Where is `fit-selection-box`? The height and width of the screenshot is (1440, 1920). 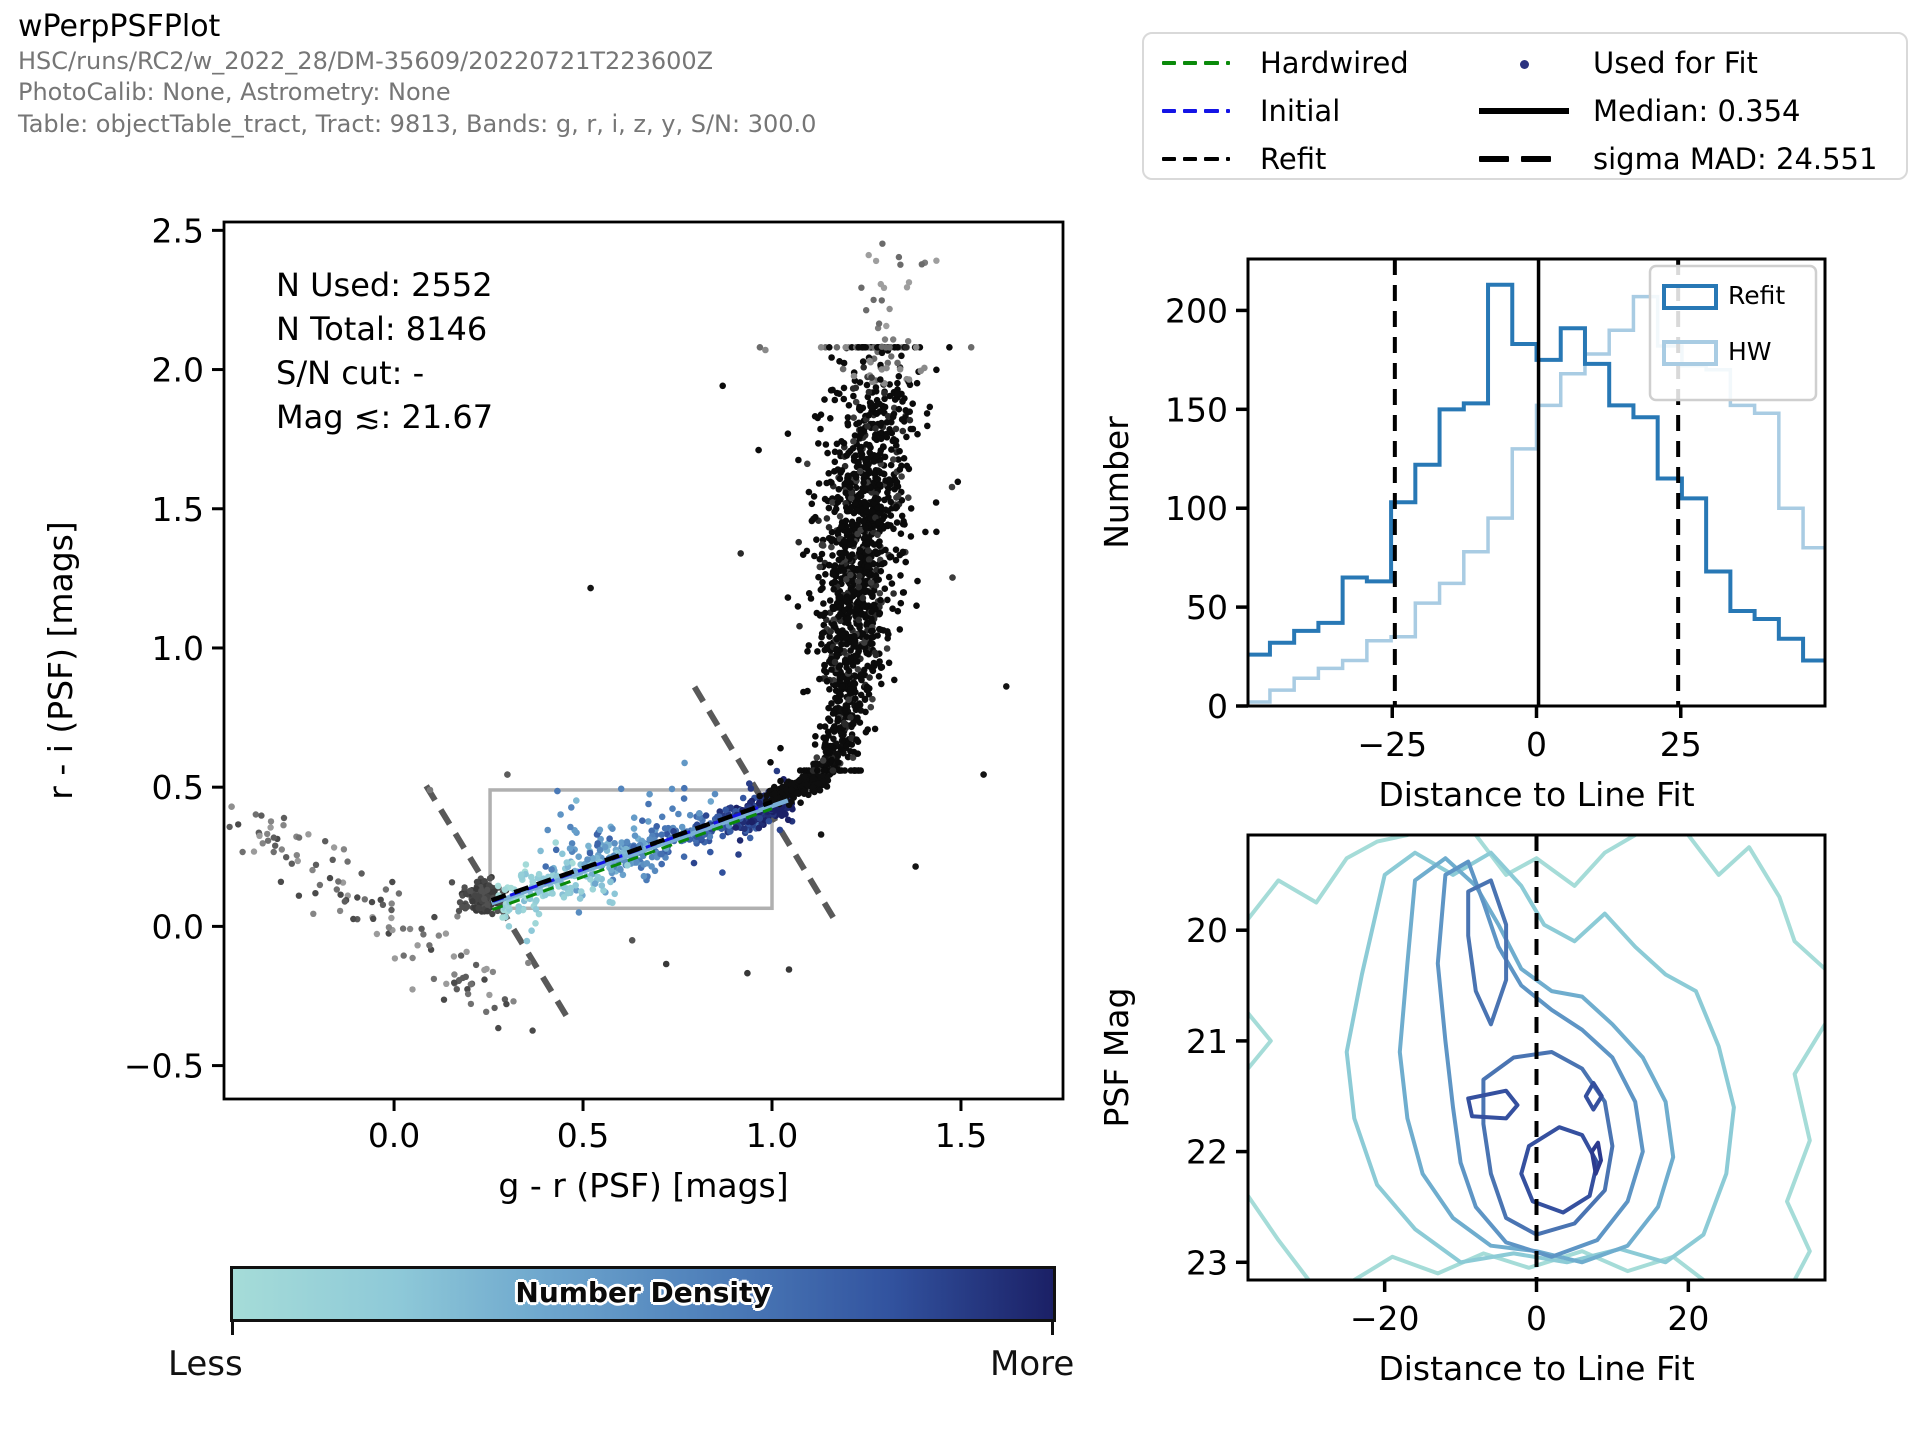 fit-selection-box is located at coordinates (631, 849).